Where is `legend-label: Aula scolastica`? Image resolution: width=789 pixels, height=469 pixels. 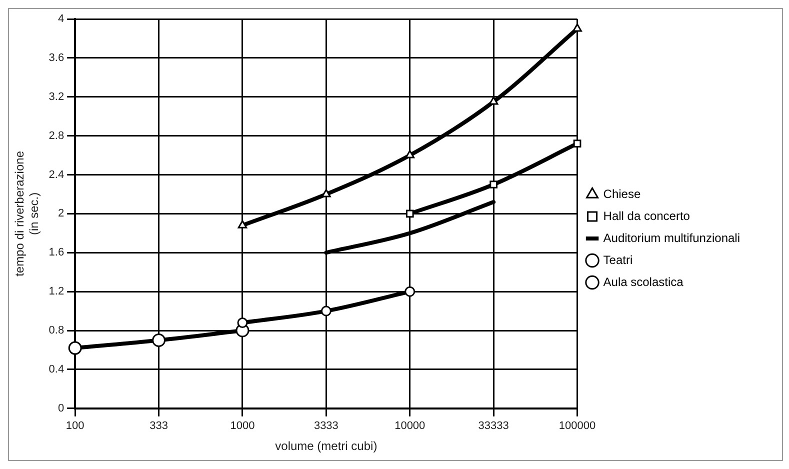
legend-label: Aula scolastica is located at coordinates (643, 281).